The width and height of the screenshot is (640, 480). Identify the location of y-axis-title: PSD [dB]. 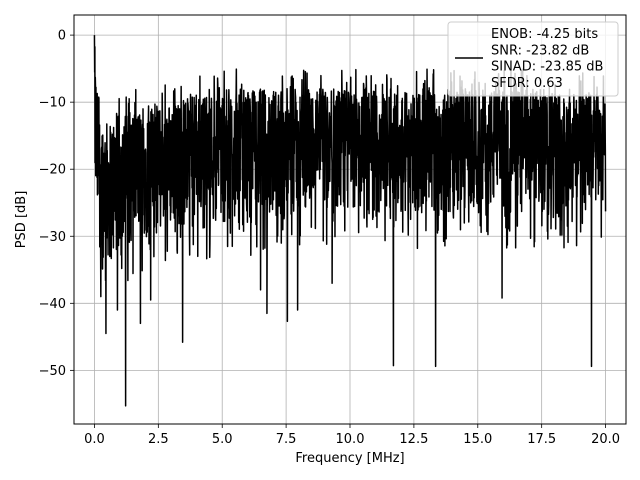
(21, 220).